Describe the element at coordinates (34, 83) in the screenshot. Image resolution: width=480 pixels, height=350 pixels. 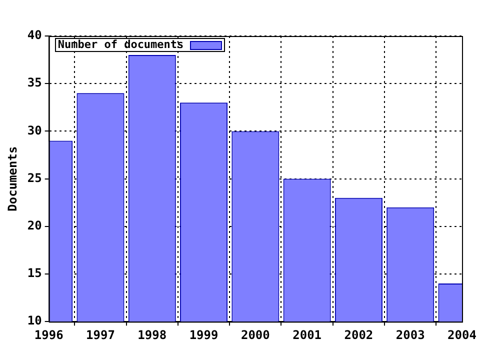
I see `y-tick-label: 35` at that location.